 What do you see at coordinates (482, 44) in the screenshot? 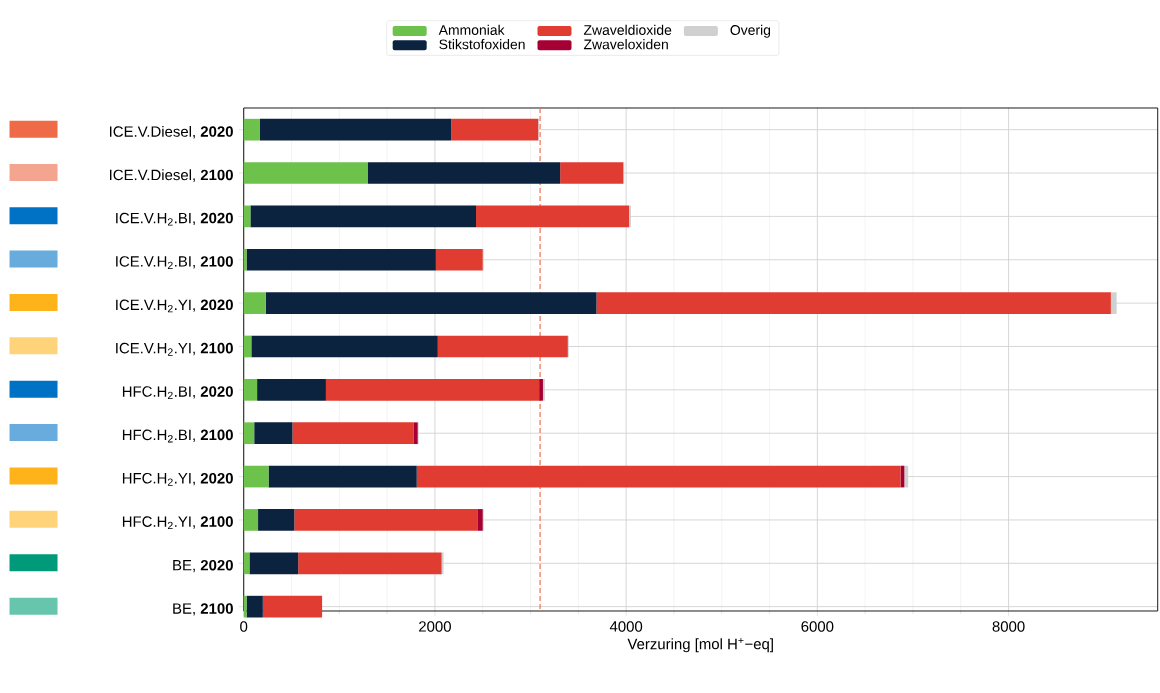
I see `legend-label: Stikstofoxiden` at bounding box center [482, 44].